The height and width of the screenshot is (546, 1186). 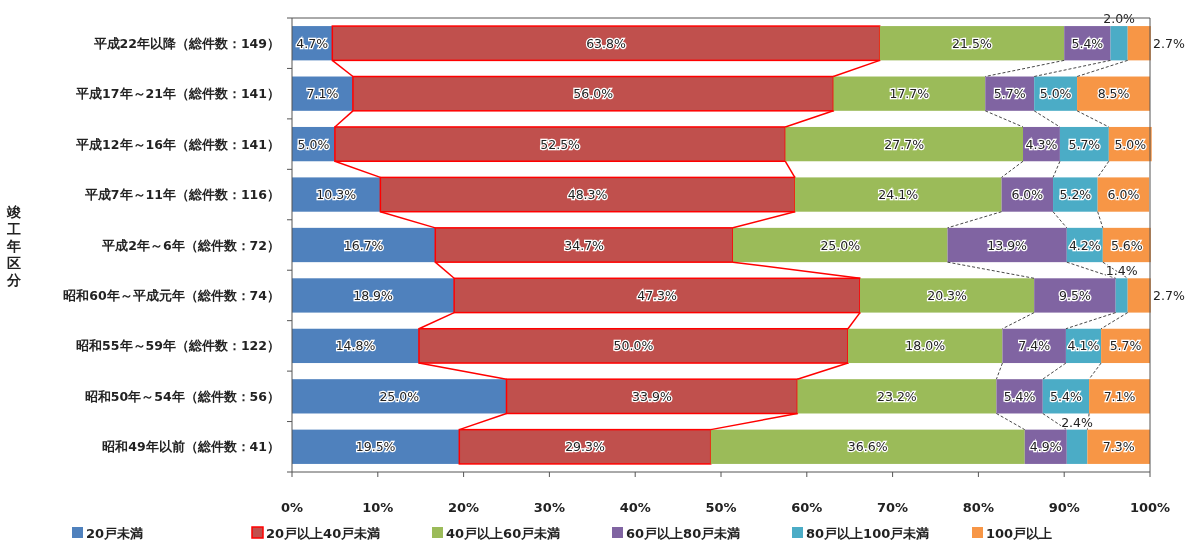 What do you see at coordinates (182, 396) in the screenshot?
I see `y-tick-label: 昭和50年～54年（総件数：56）` at bounding box center [182, 396].